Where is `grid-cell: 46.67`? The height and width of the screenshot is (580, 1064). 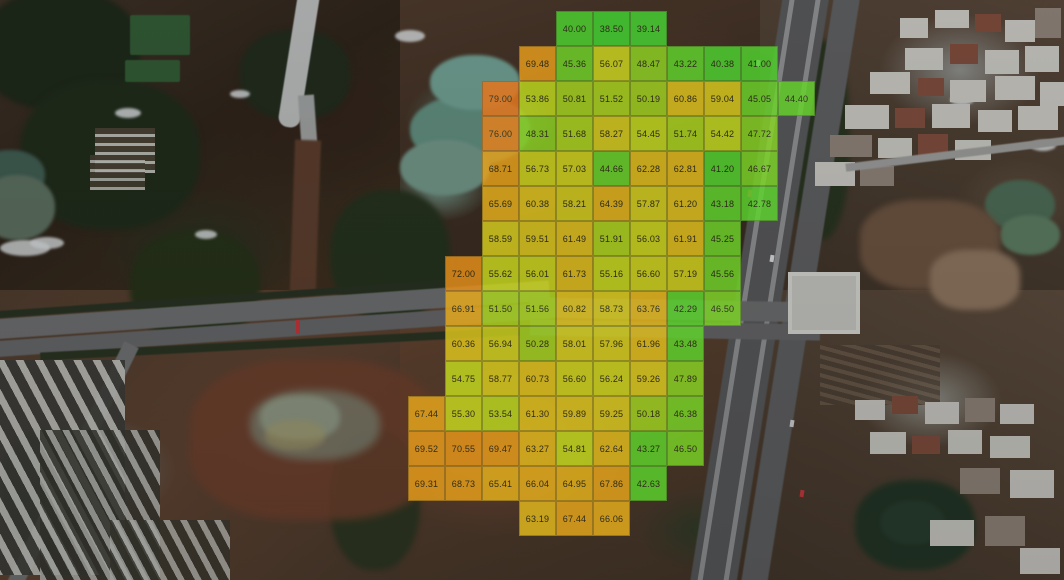 grid-cell: 46.67 is located at coordinates (759, 168).